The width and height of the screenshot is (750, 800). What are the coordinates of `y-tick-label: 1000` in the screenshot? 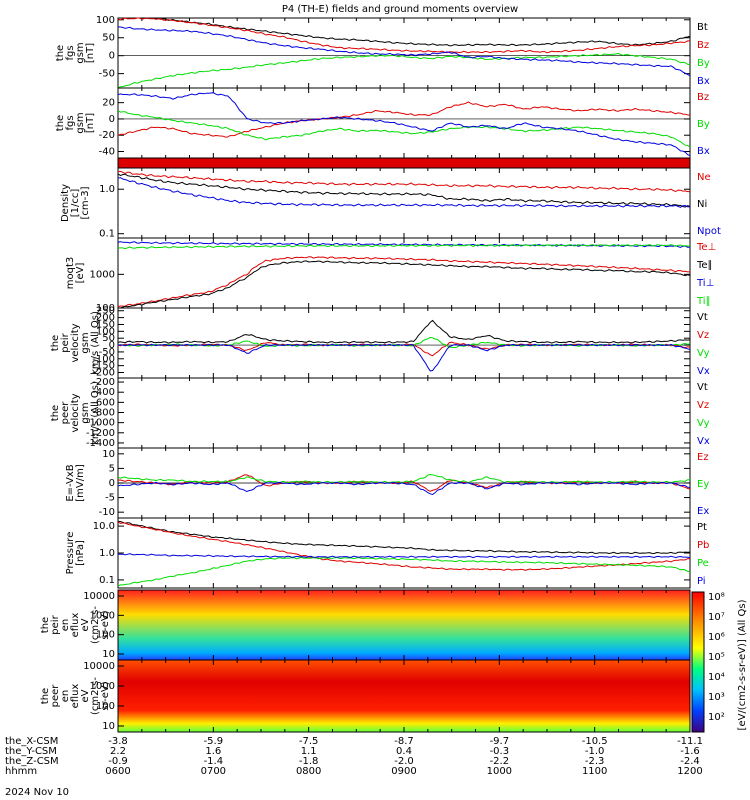 It's located at (102, 615).